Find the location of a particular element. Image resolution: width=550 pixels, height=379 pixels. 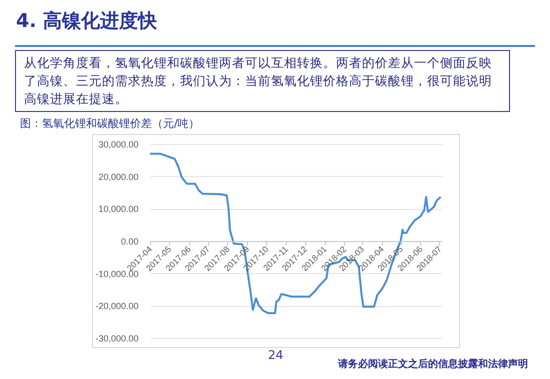

chart-title: 图：氢氧化锂和碳酸锂价差（元/吨） is located at coordinates (110, 123).